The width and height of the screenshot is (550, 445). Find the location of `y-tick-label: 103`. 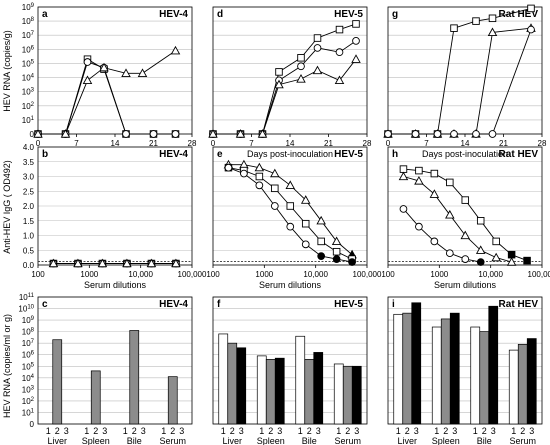

y-tick-label: 103 is located at coordinates (28, 389).